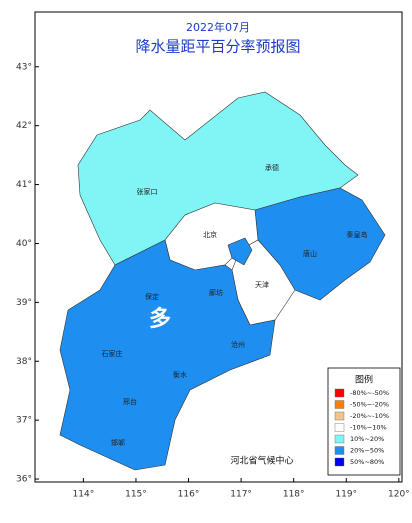 This screenshot has height=523, width=412. Describe the element at coordinates (218, 27) in the screenshot. I see `title: 2022年07月` at that location.